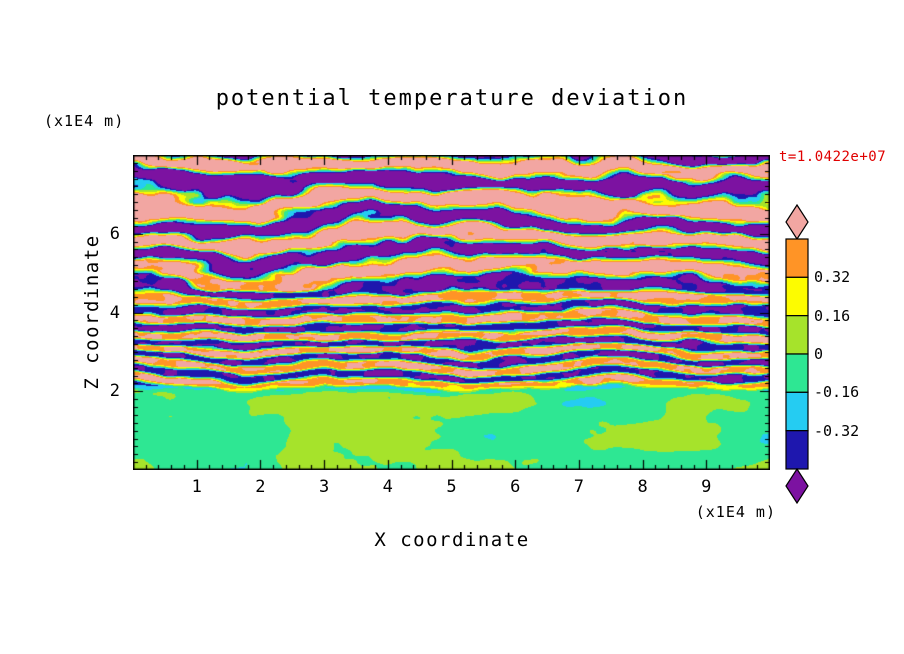 This screenshot has width=904, height=654. Describe the element at coordinates (451, 487) in the screenshot. I see `x-tick-label: 5` at that location.